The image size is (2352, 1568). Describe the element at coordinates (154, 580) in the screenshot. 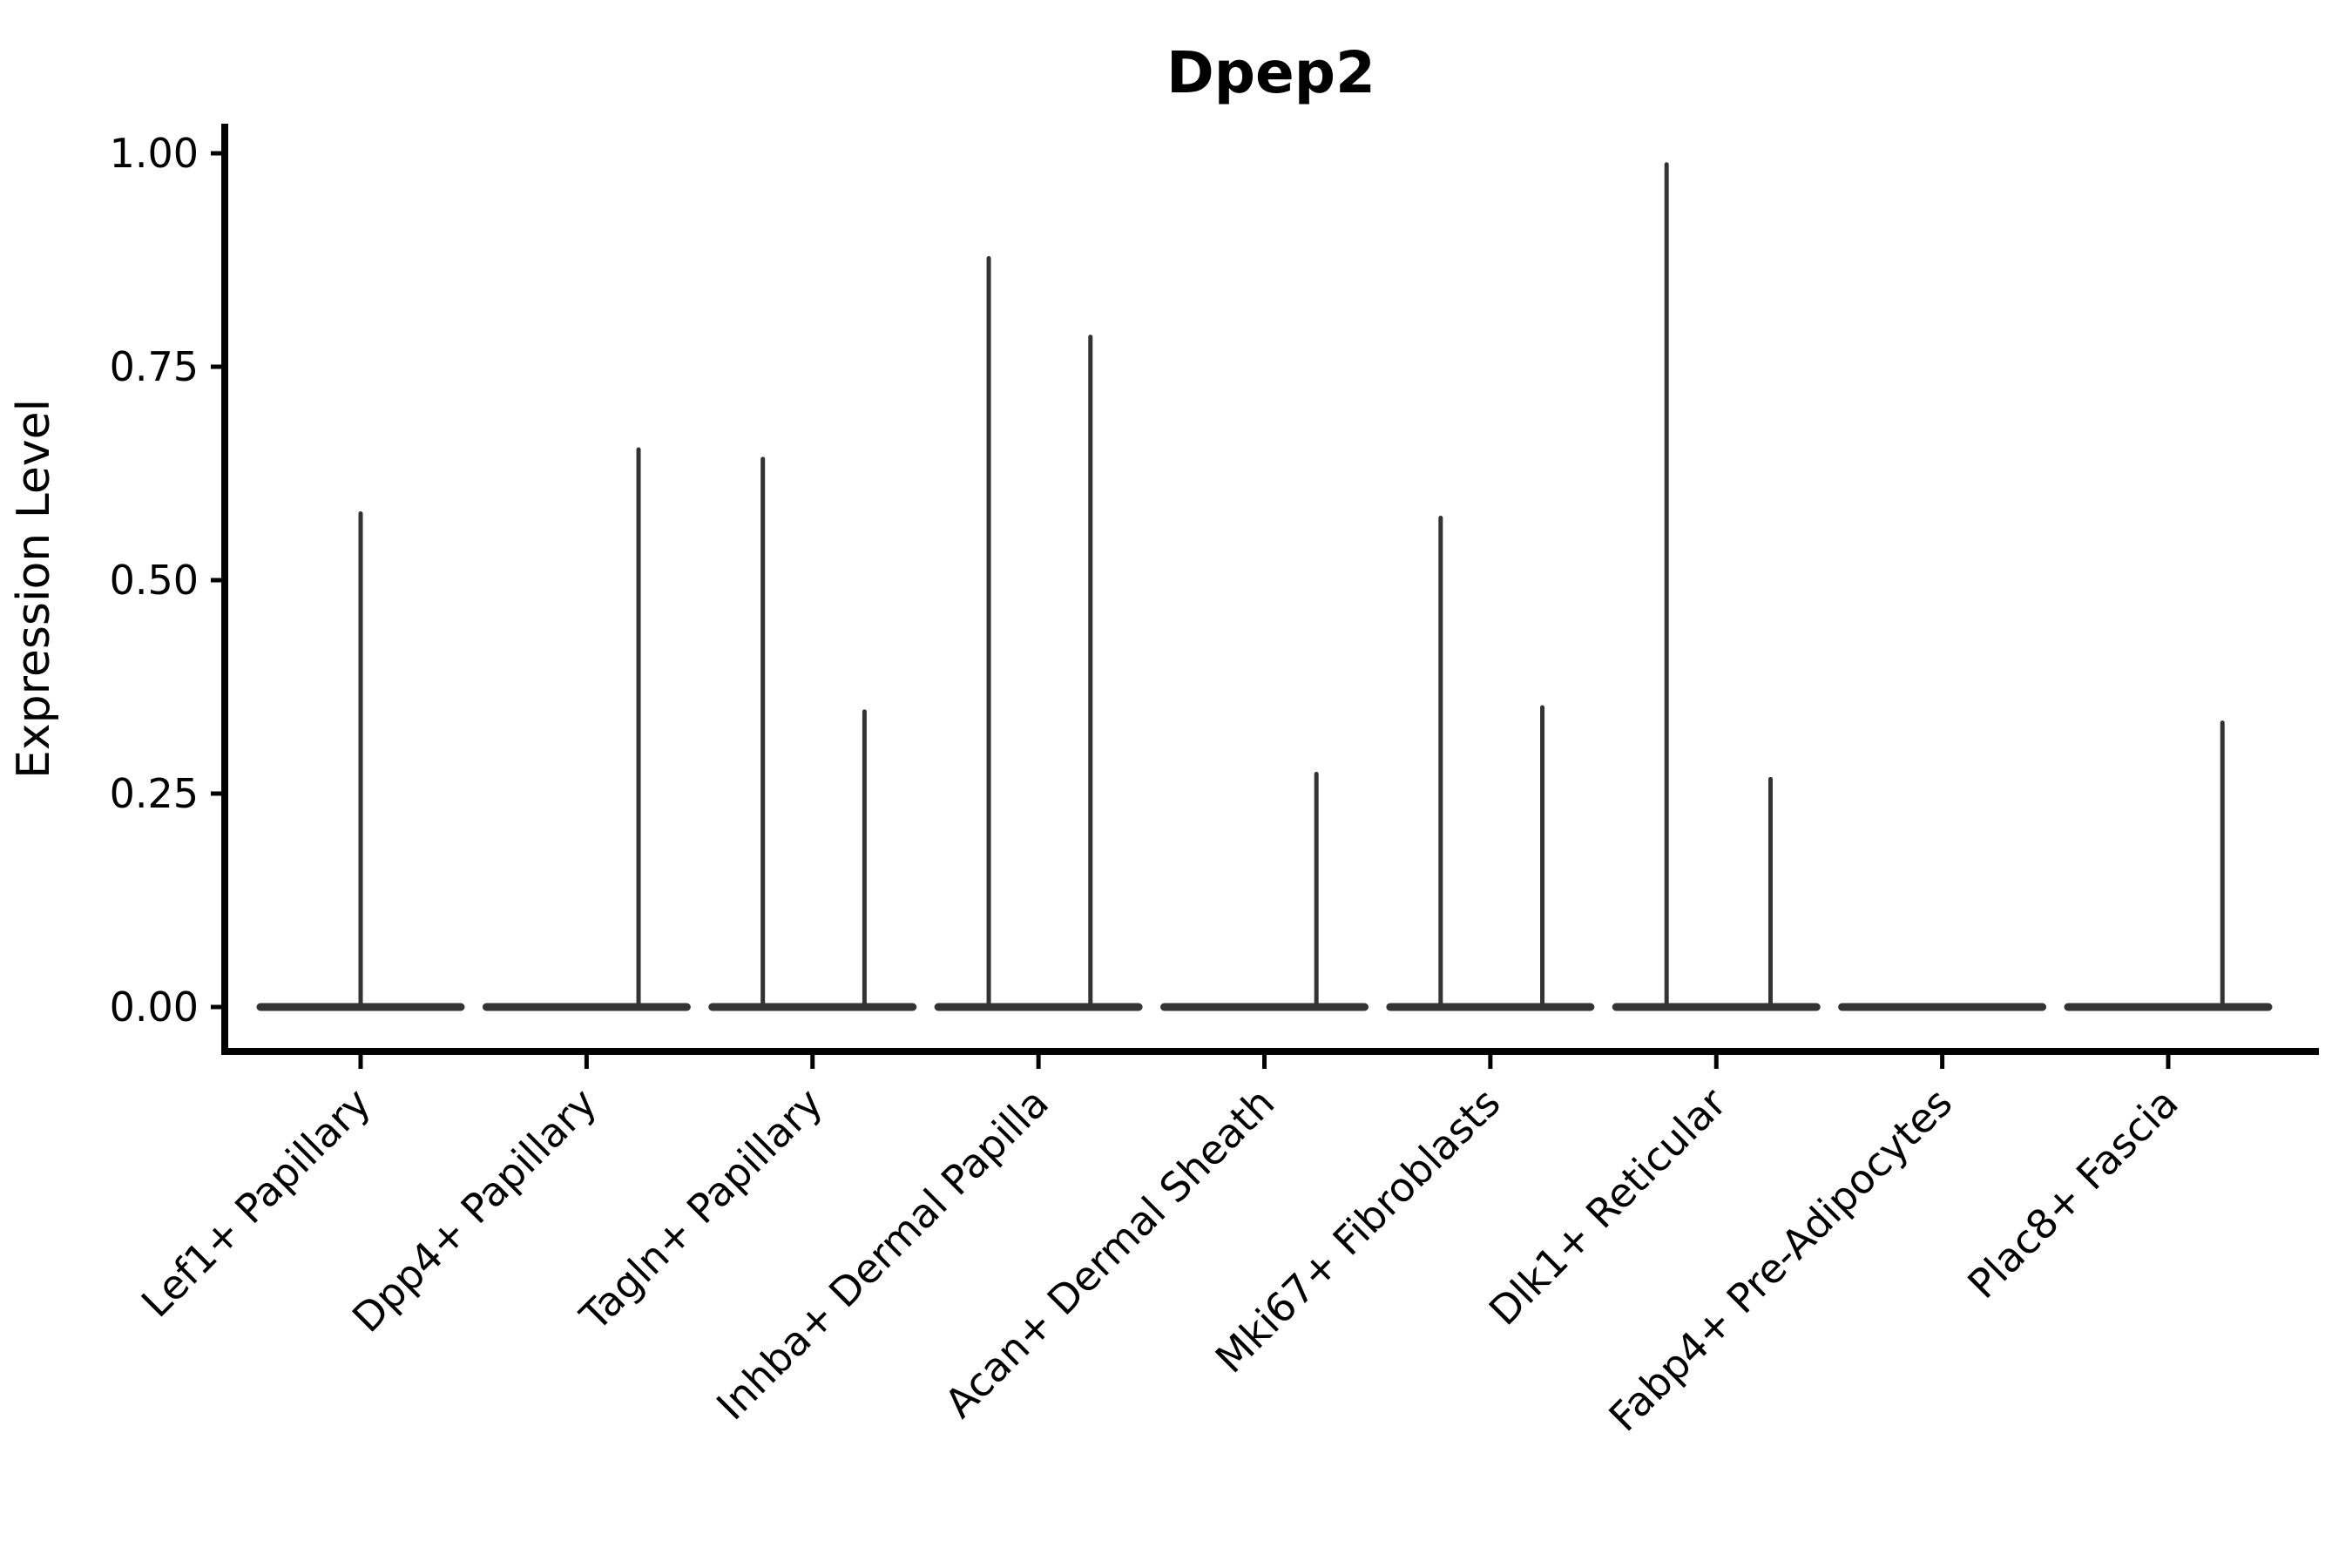

I see `y-tick-label: 0.50` at that location.